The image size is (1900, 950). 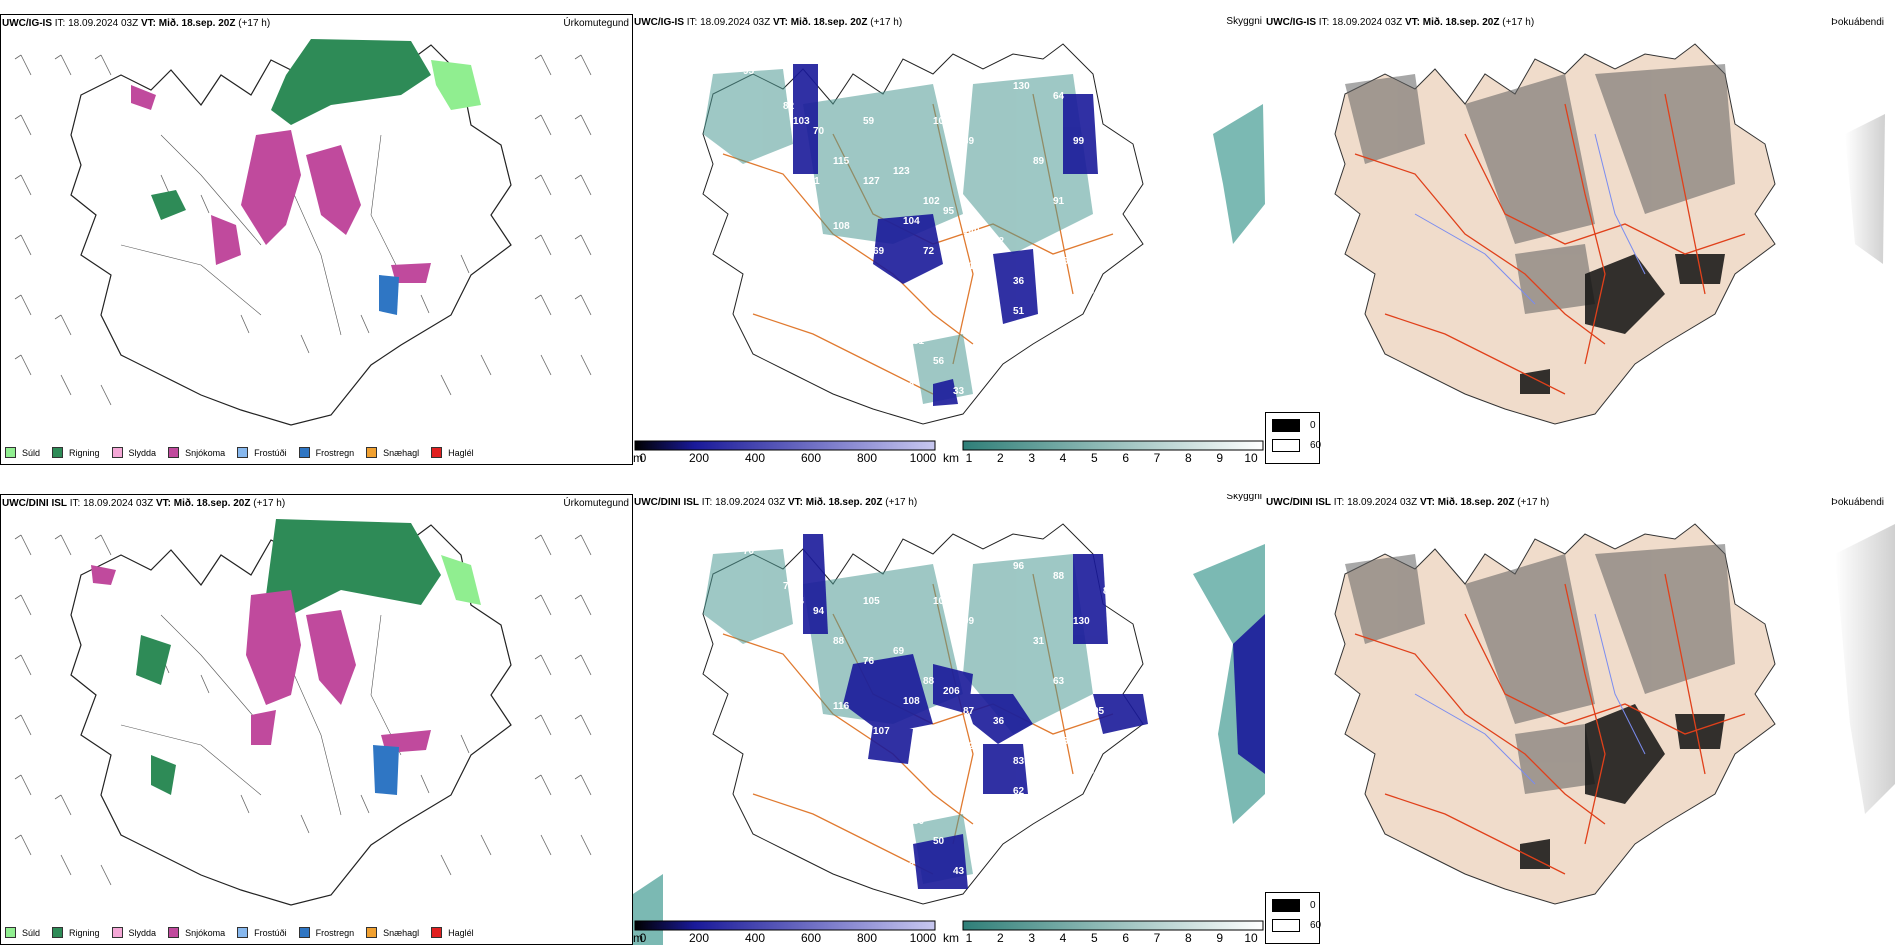 I want to click on legend-item: Frostregn, so click(x=326, y=932).